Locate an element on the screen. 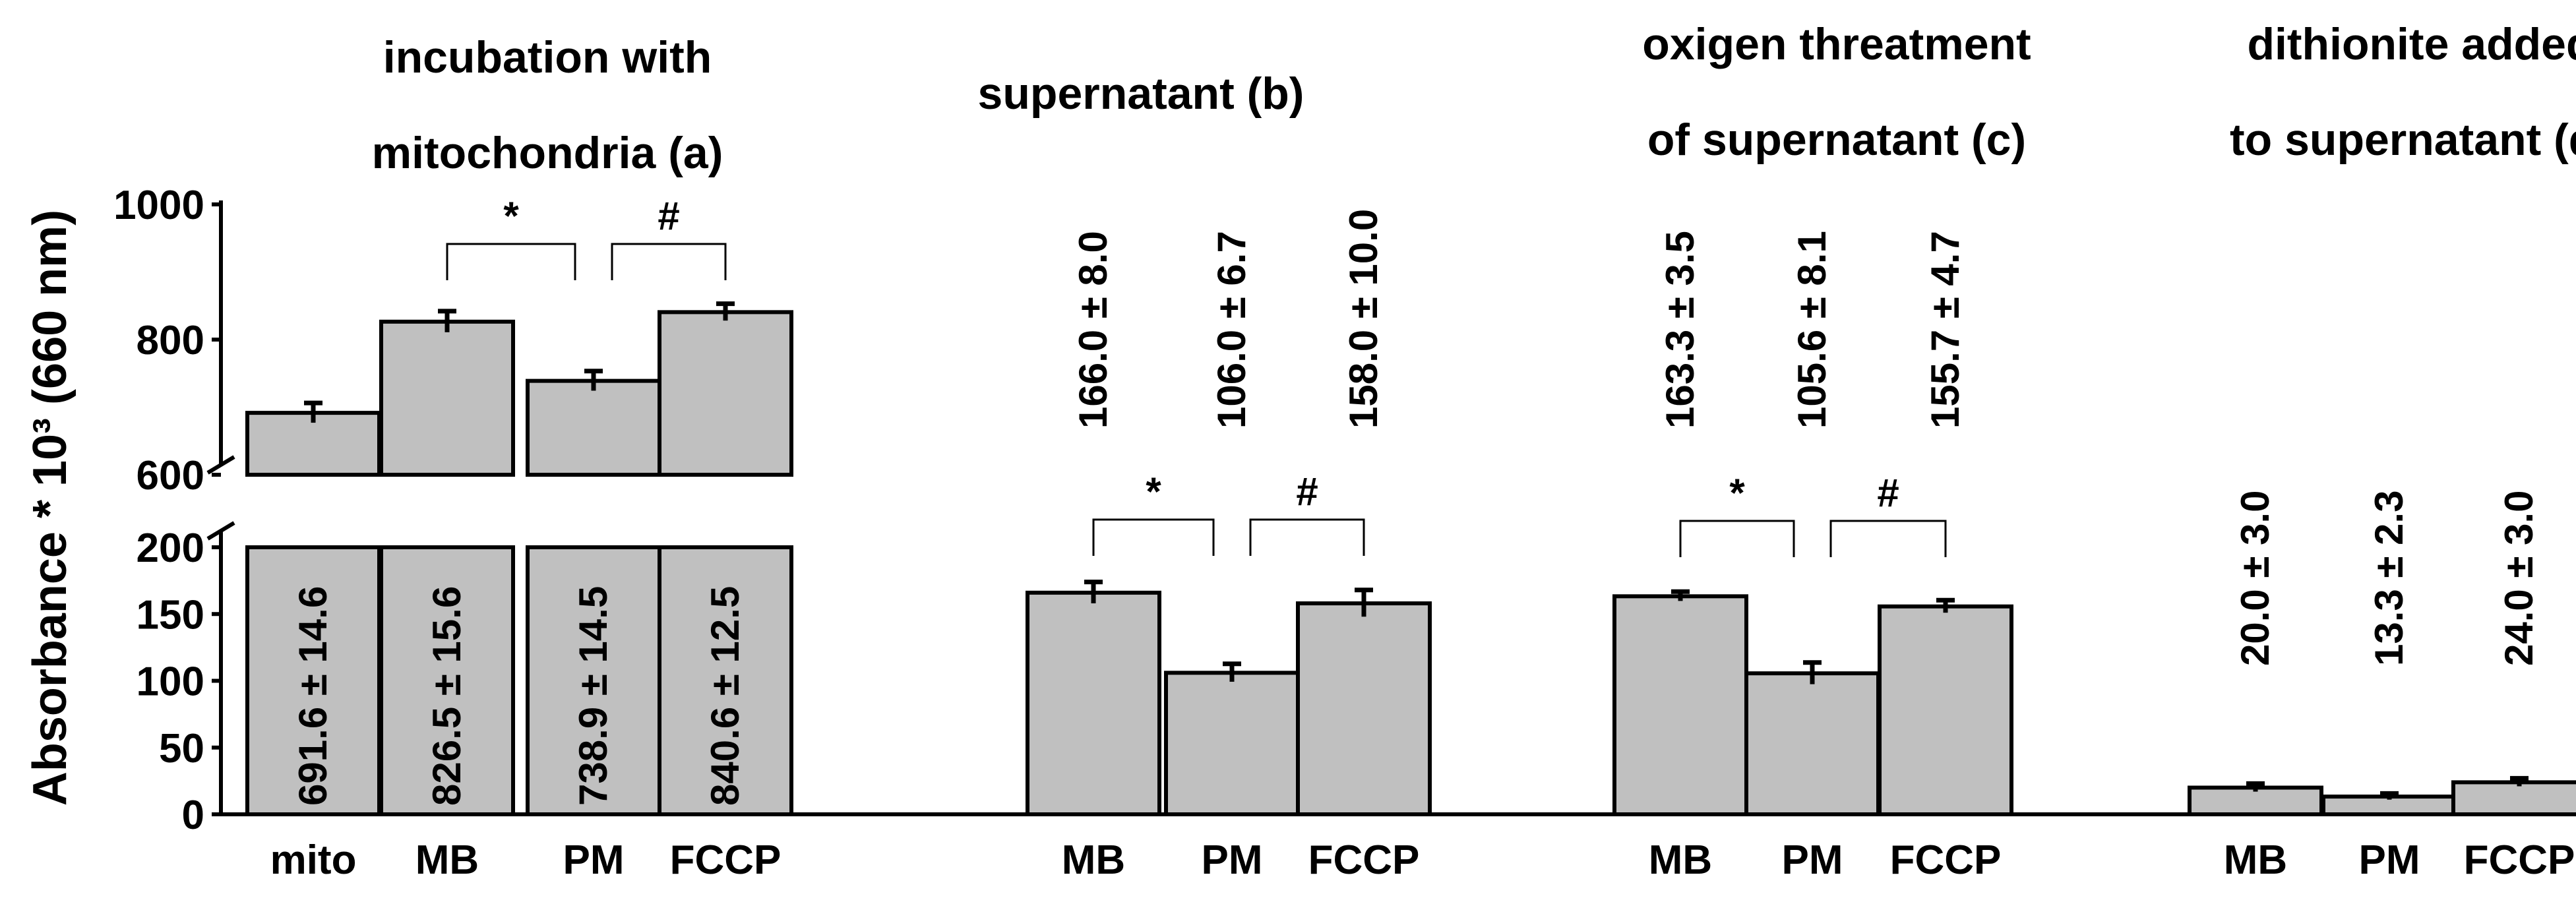  data-label: 840.6 ± 12.5 is located at coordinates (725, 696).